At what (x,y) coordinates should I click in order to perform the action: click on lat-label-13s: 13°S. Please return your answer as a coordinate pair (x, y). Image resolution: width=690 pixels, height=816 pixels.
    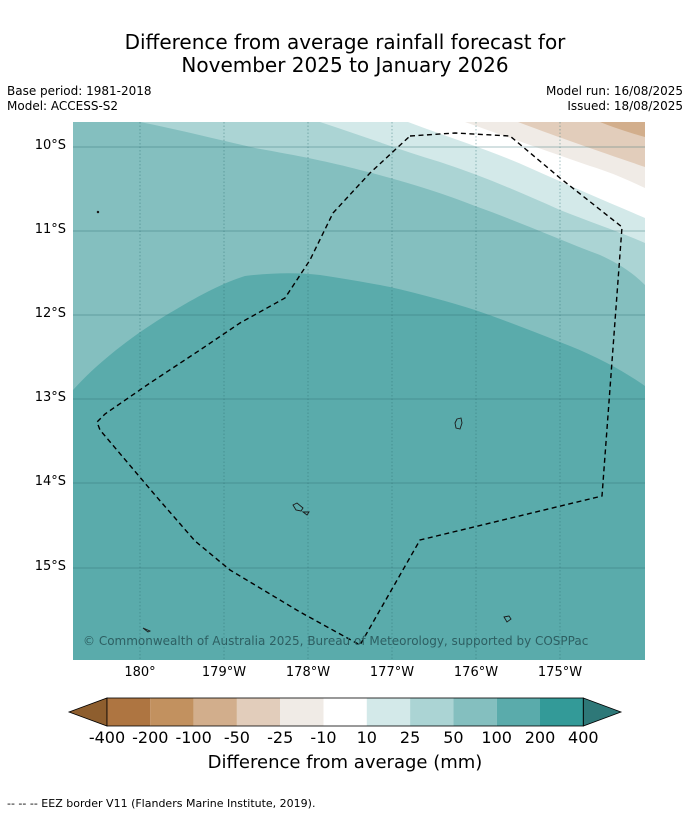
    Looking at the image, I should click on (50, 397).